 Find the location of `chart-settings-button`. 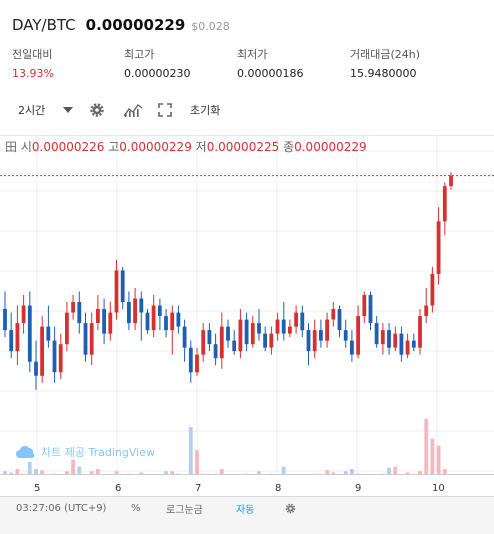

chart-settings-button is located at coordinates (290, 508).